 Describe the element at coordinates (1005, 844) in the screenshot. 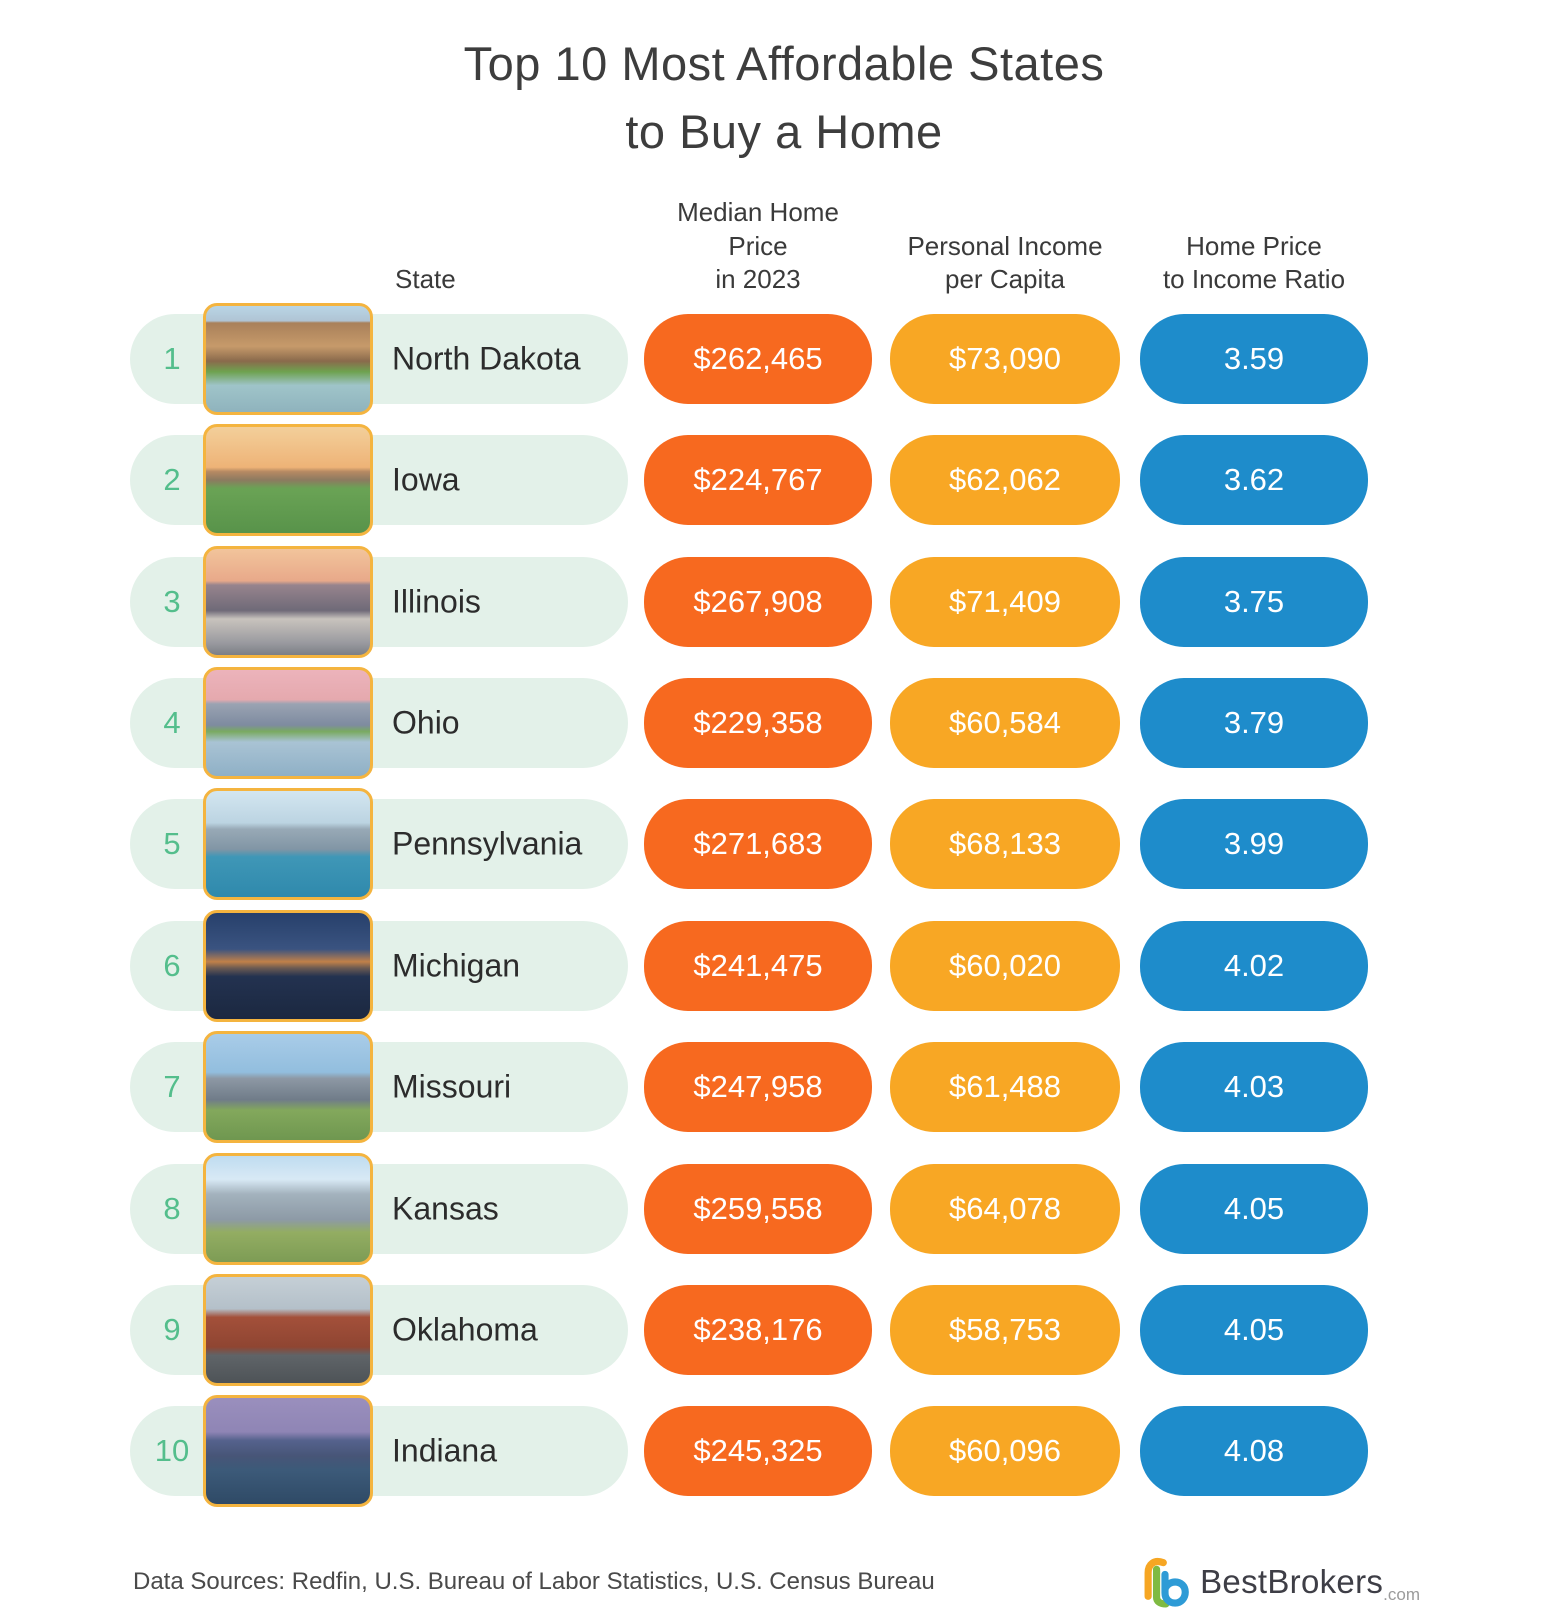

I see `income-per-capita-pill: $68,133` at that location.